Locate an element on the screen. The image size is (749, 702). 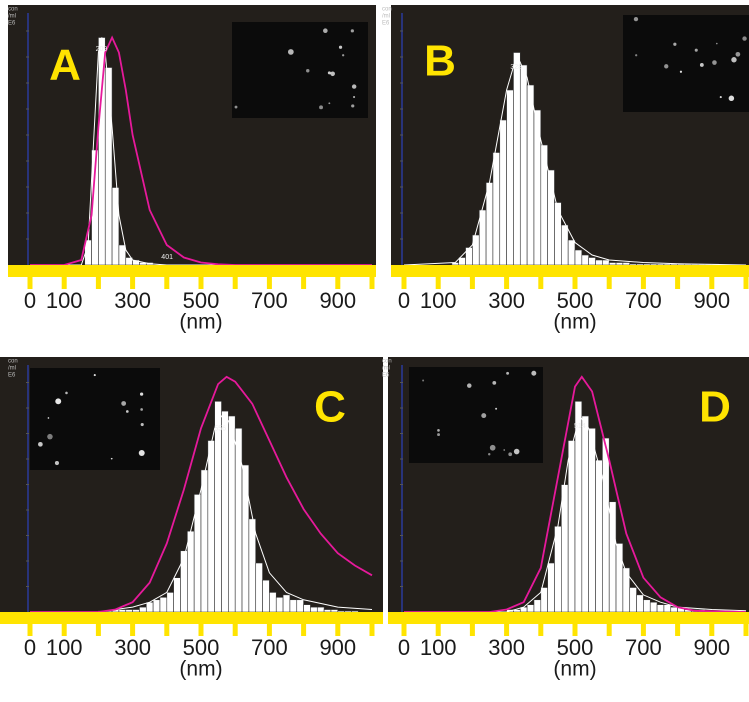
x-tick-label: 900 is located at coordinates (337, 647).